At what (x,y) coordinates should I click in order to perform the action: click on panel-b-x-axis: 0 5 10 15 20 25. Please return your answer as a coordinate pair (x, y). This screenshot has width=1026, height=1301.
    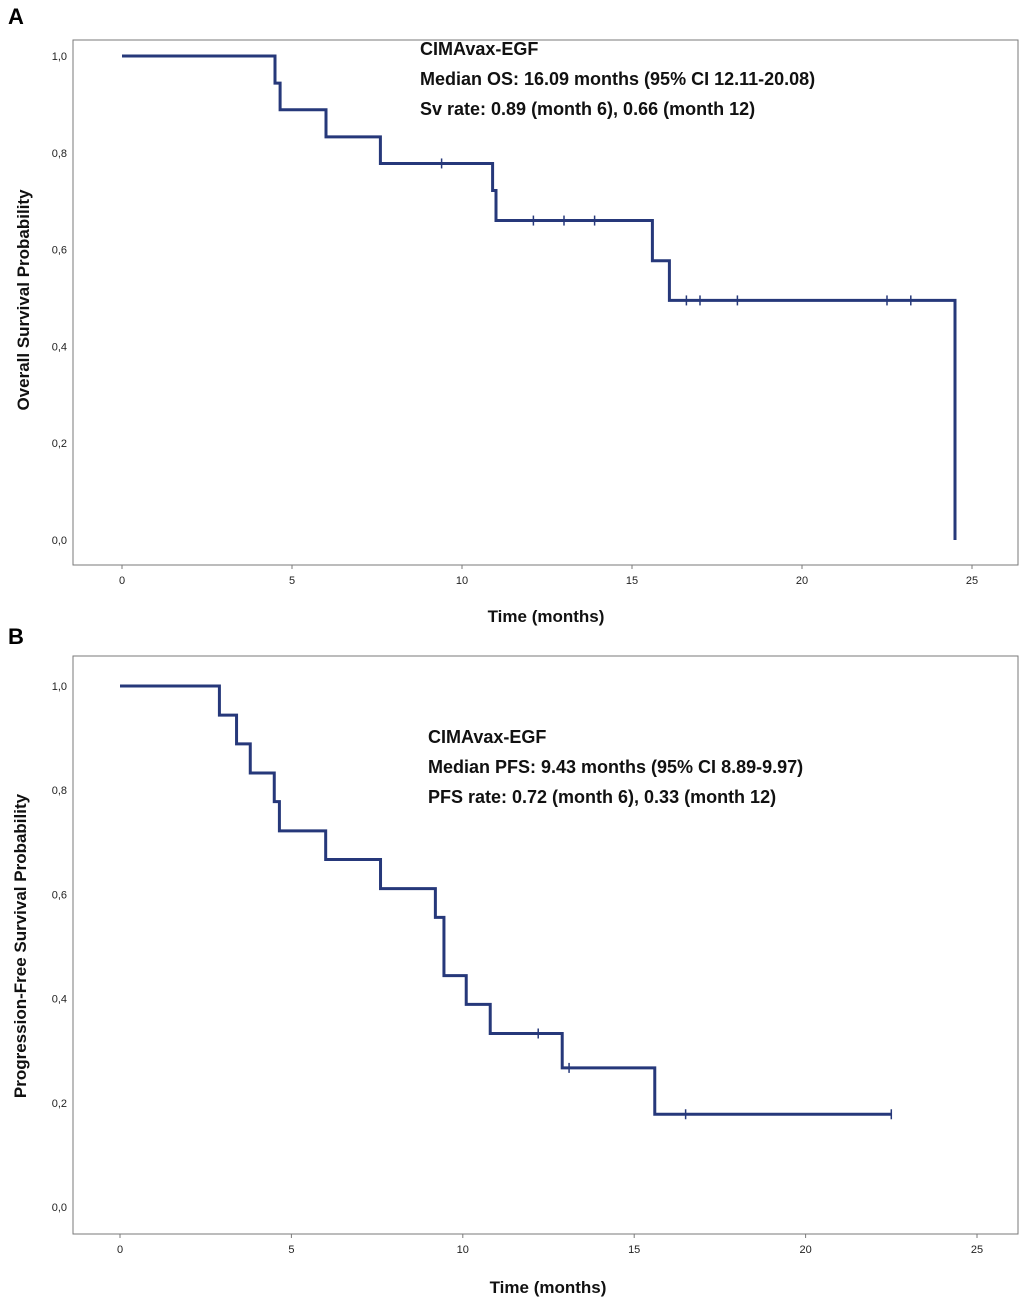
    Looking at the image, I should click on (550, 1245).